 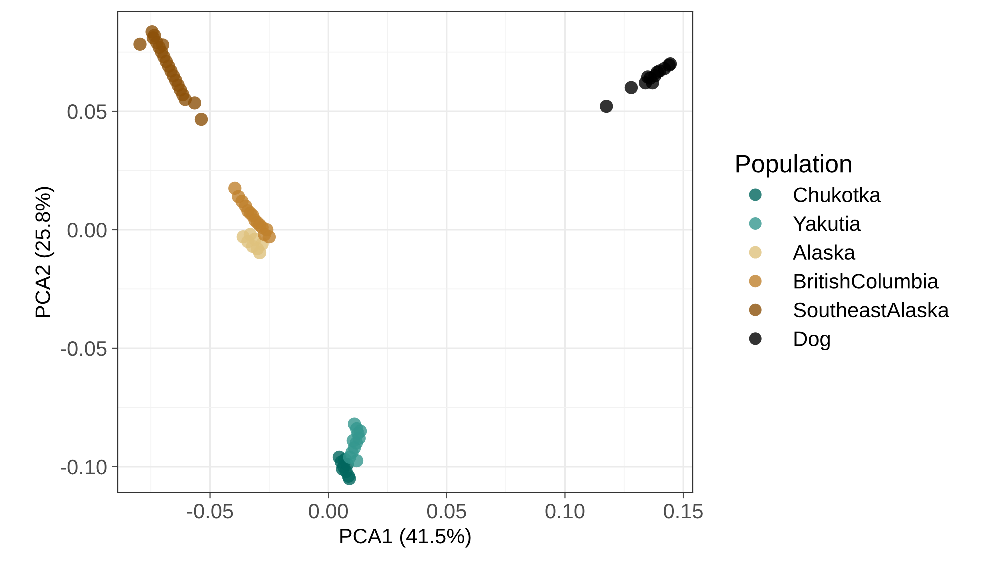 I want to click on y-tick-label: 0.05, so click(x=87, y=112).